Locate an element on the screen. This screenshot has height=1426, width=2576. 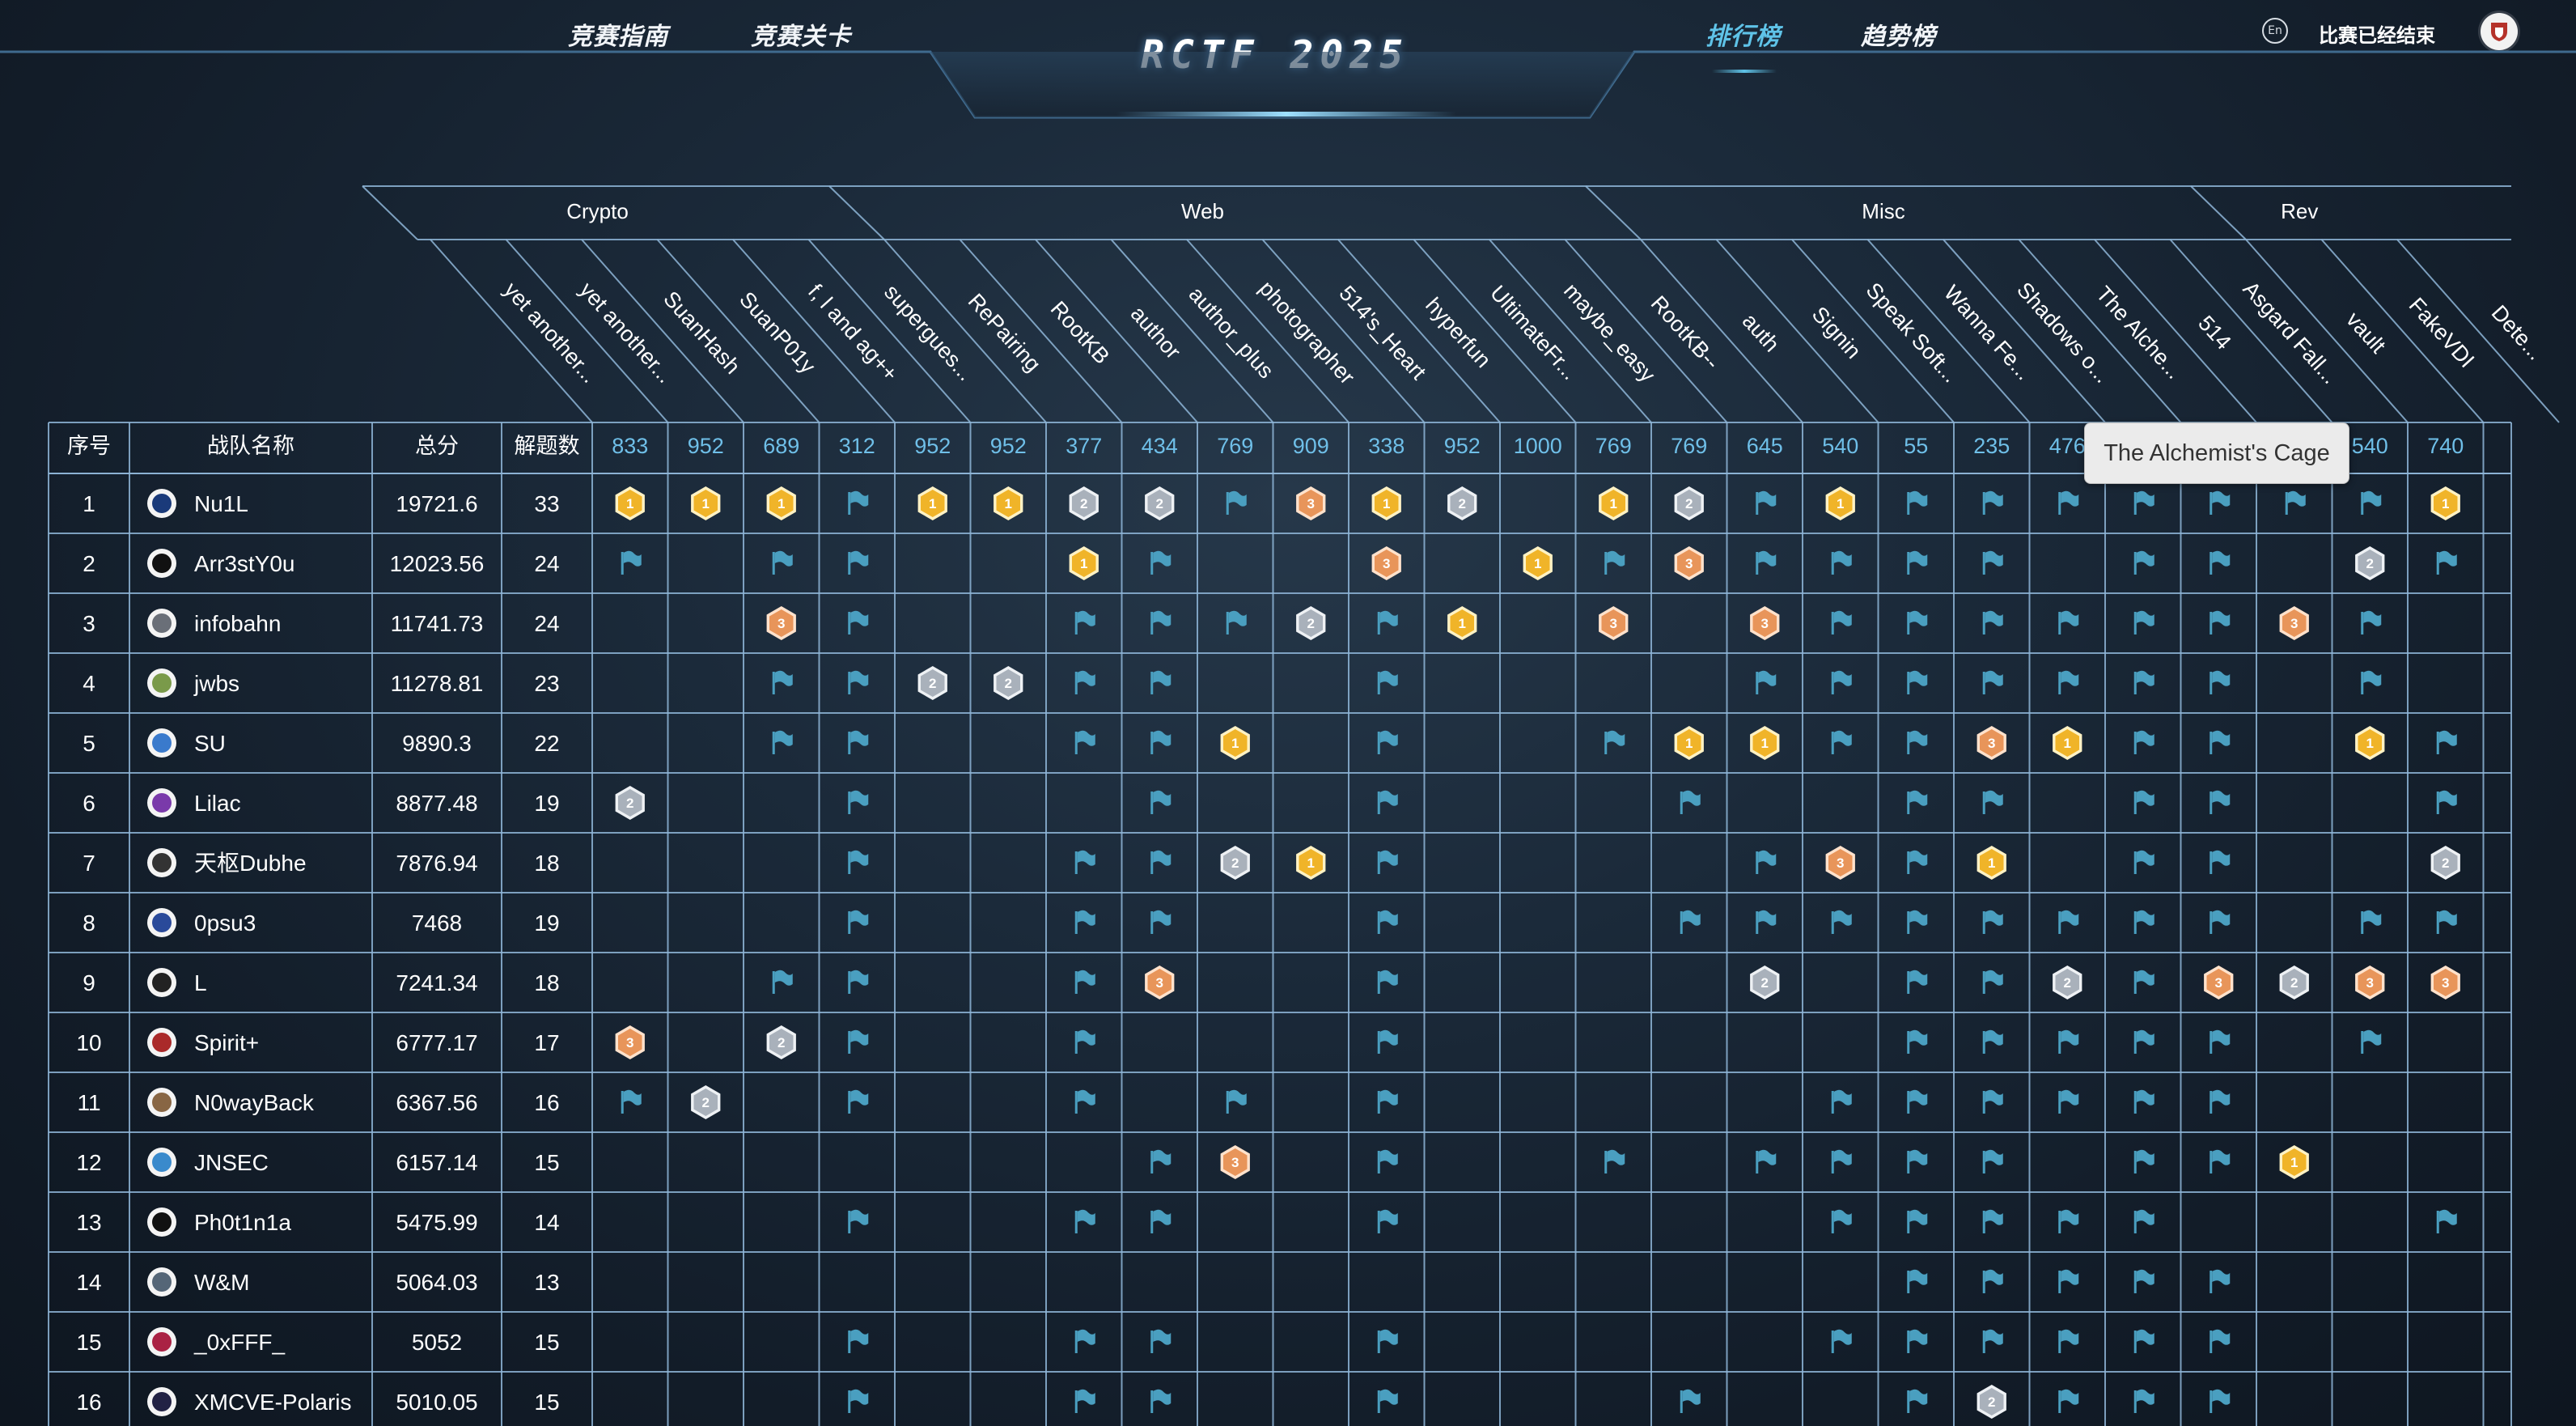
team-name: JNSEC is located at coordinates (231, 1162).